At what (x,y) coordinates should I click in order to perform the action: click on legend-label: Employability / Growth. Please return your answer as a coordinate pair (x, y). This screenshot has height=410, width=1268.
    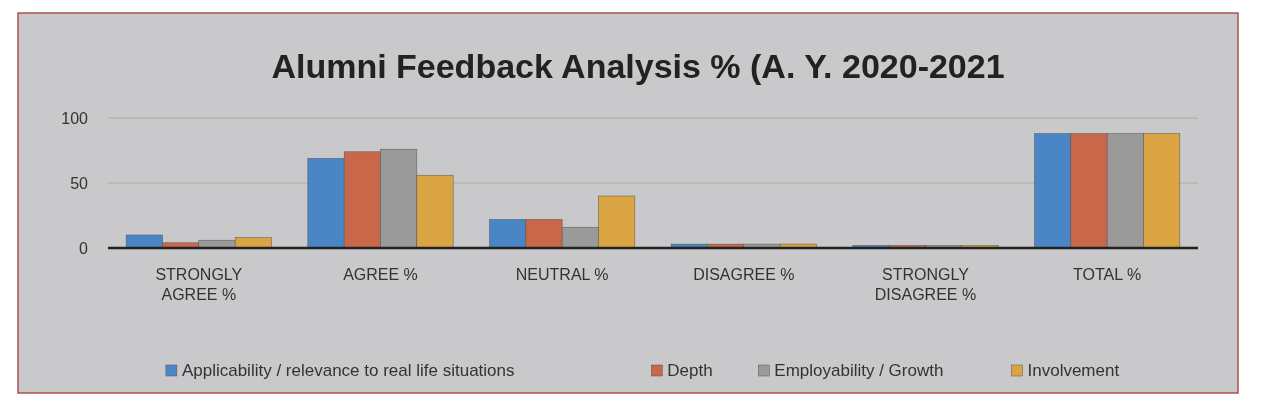
    Looking at the image, I should click on (859, 370).